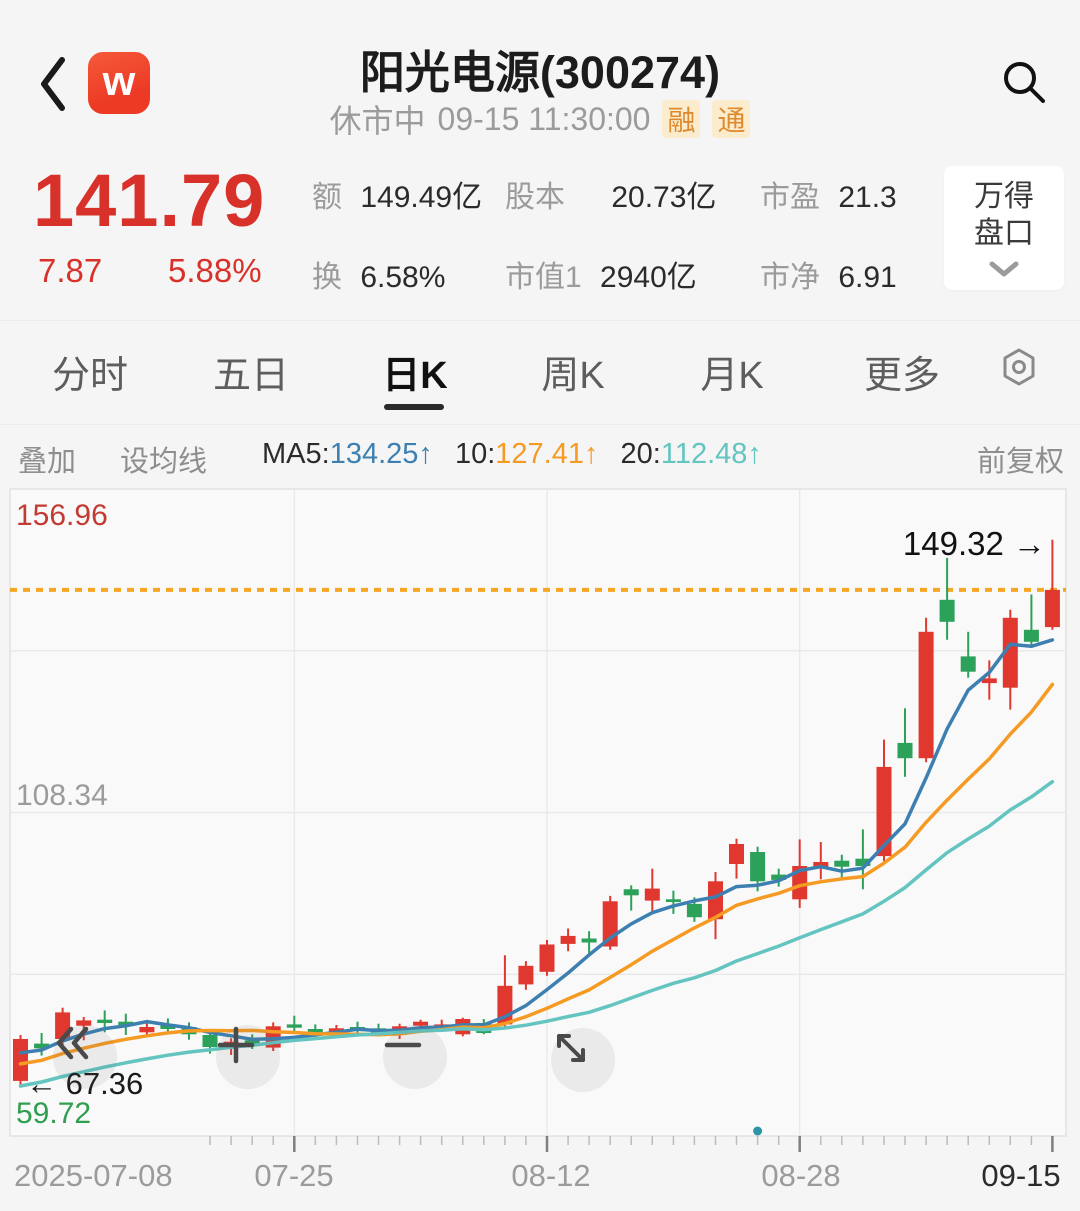 This screenshot has width=1080, height=1211. I want to click on y-axis-min-label: 59.72, so click(54, 1113).